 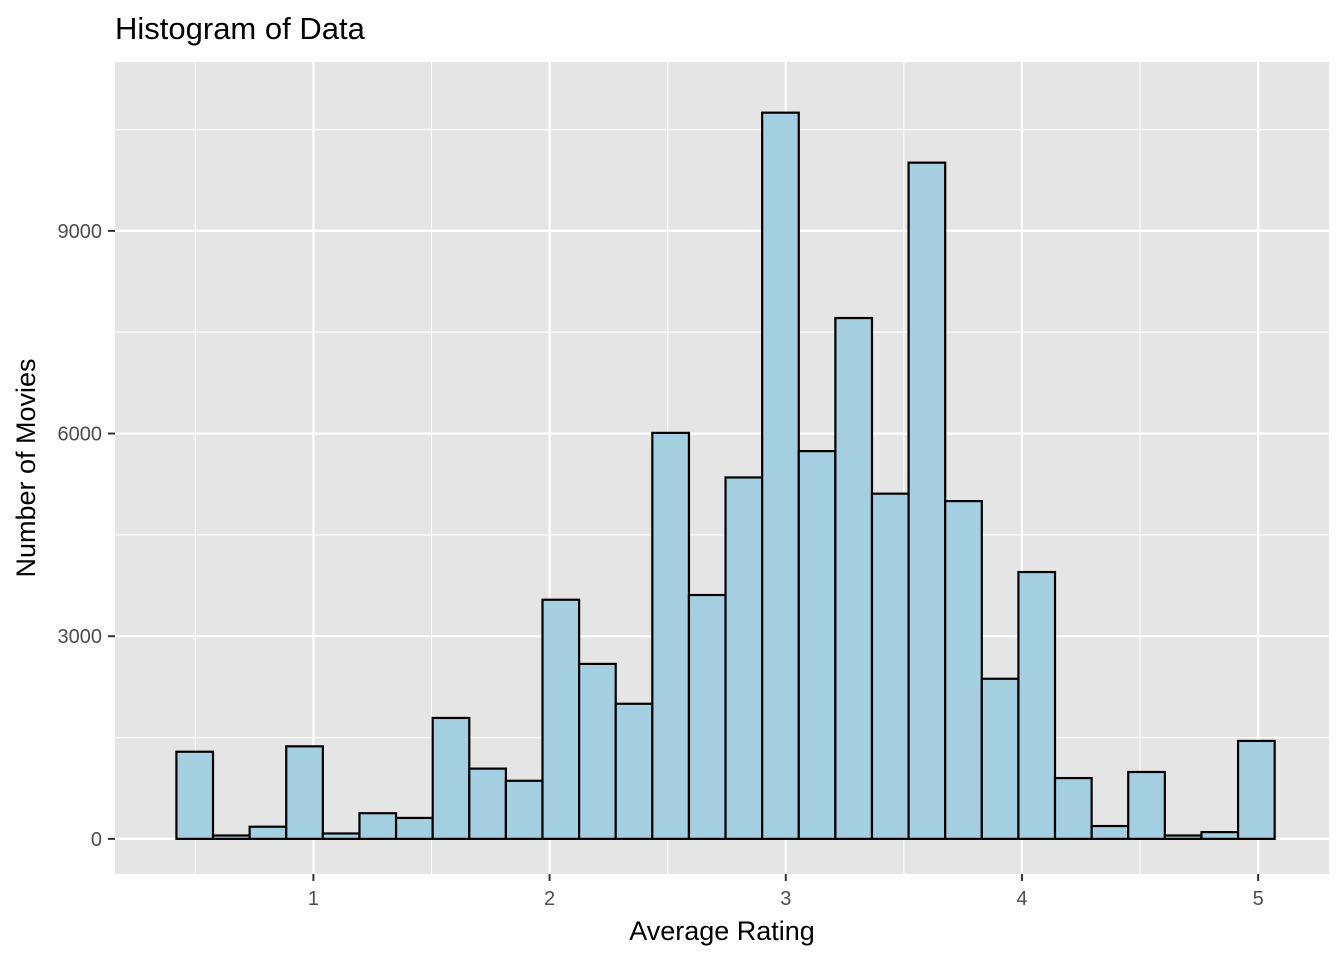 I want to click on chart-title: Histogram of Data, so click(x=240, y=28).